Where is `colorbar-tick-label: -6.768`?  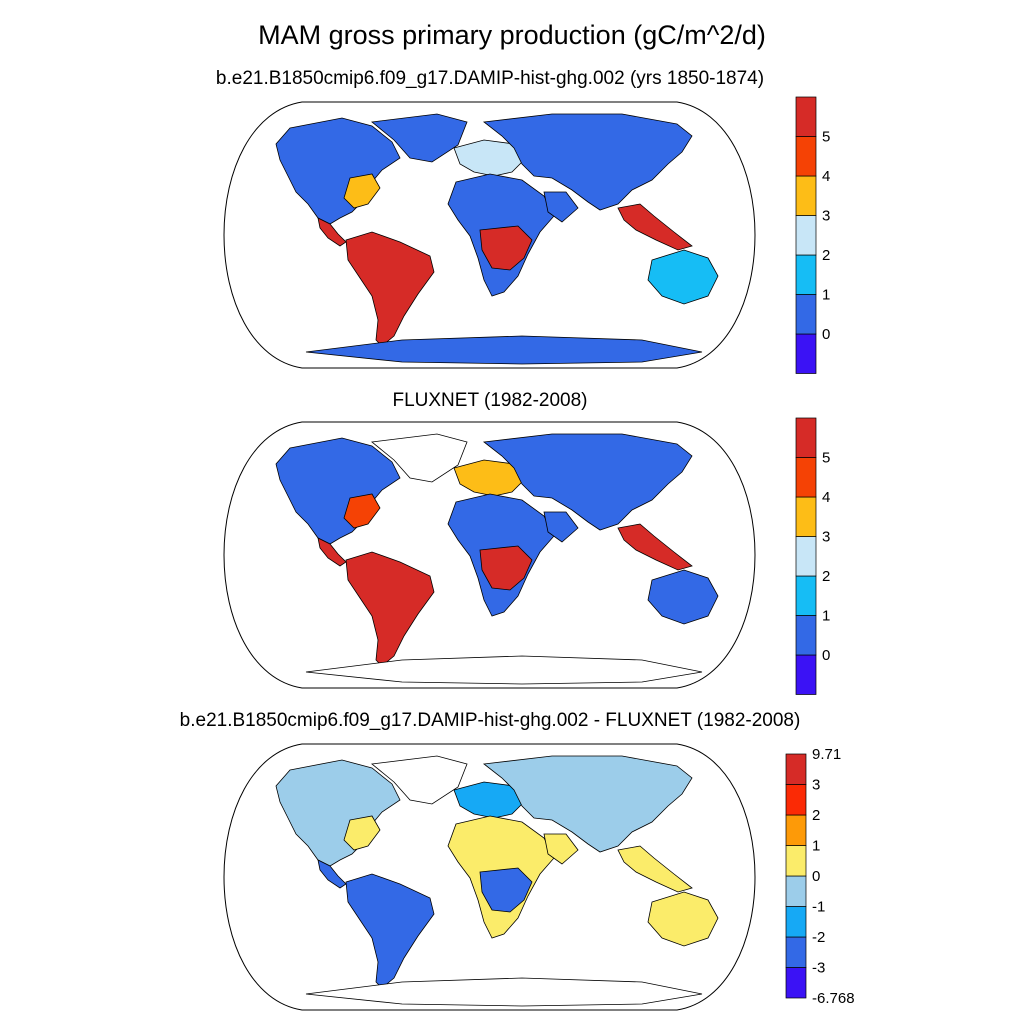 colorbar-tick-label: -6.768 is located at coordinates (833, 998).